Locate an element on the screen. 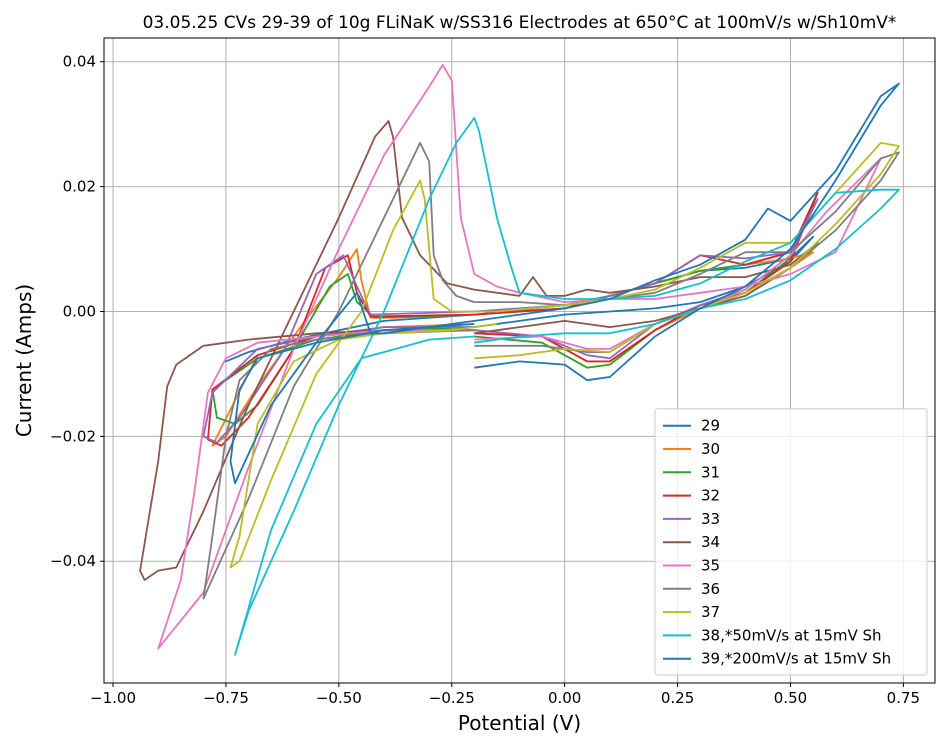 Image resolution: width=950 pixels, height=750 pixels. legend-label: 37 is located at coordinates (710, 612).